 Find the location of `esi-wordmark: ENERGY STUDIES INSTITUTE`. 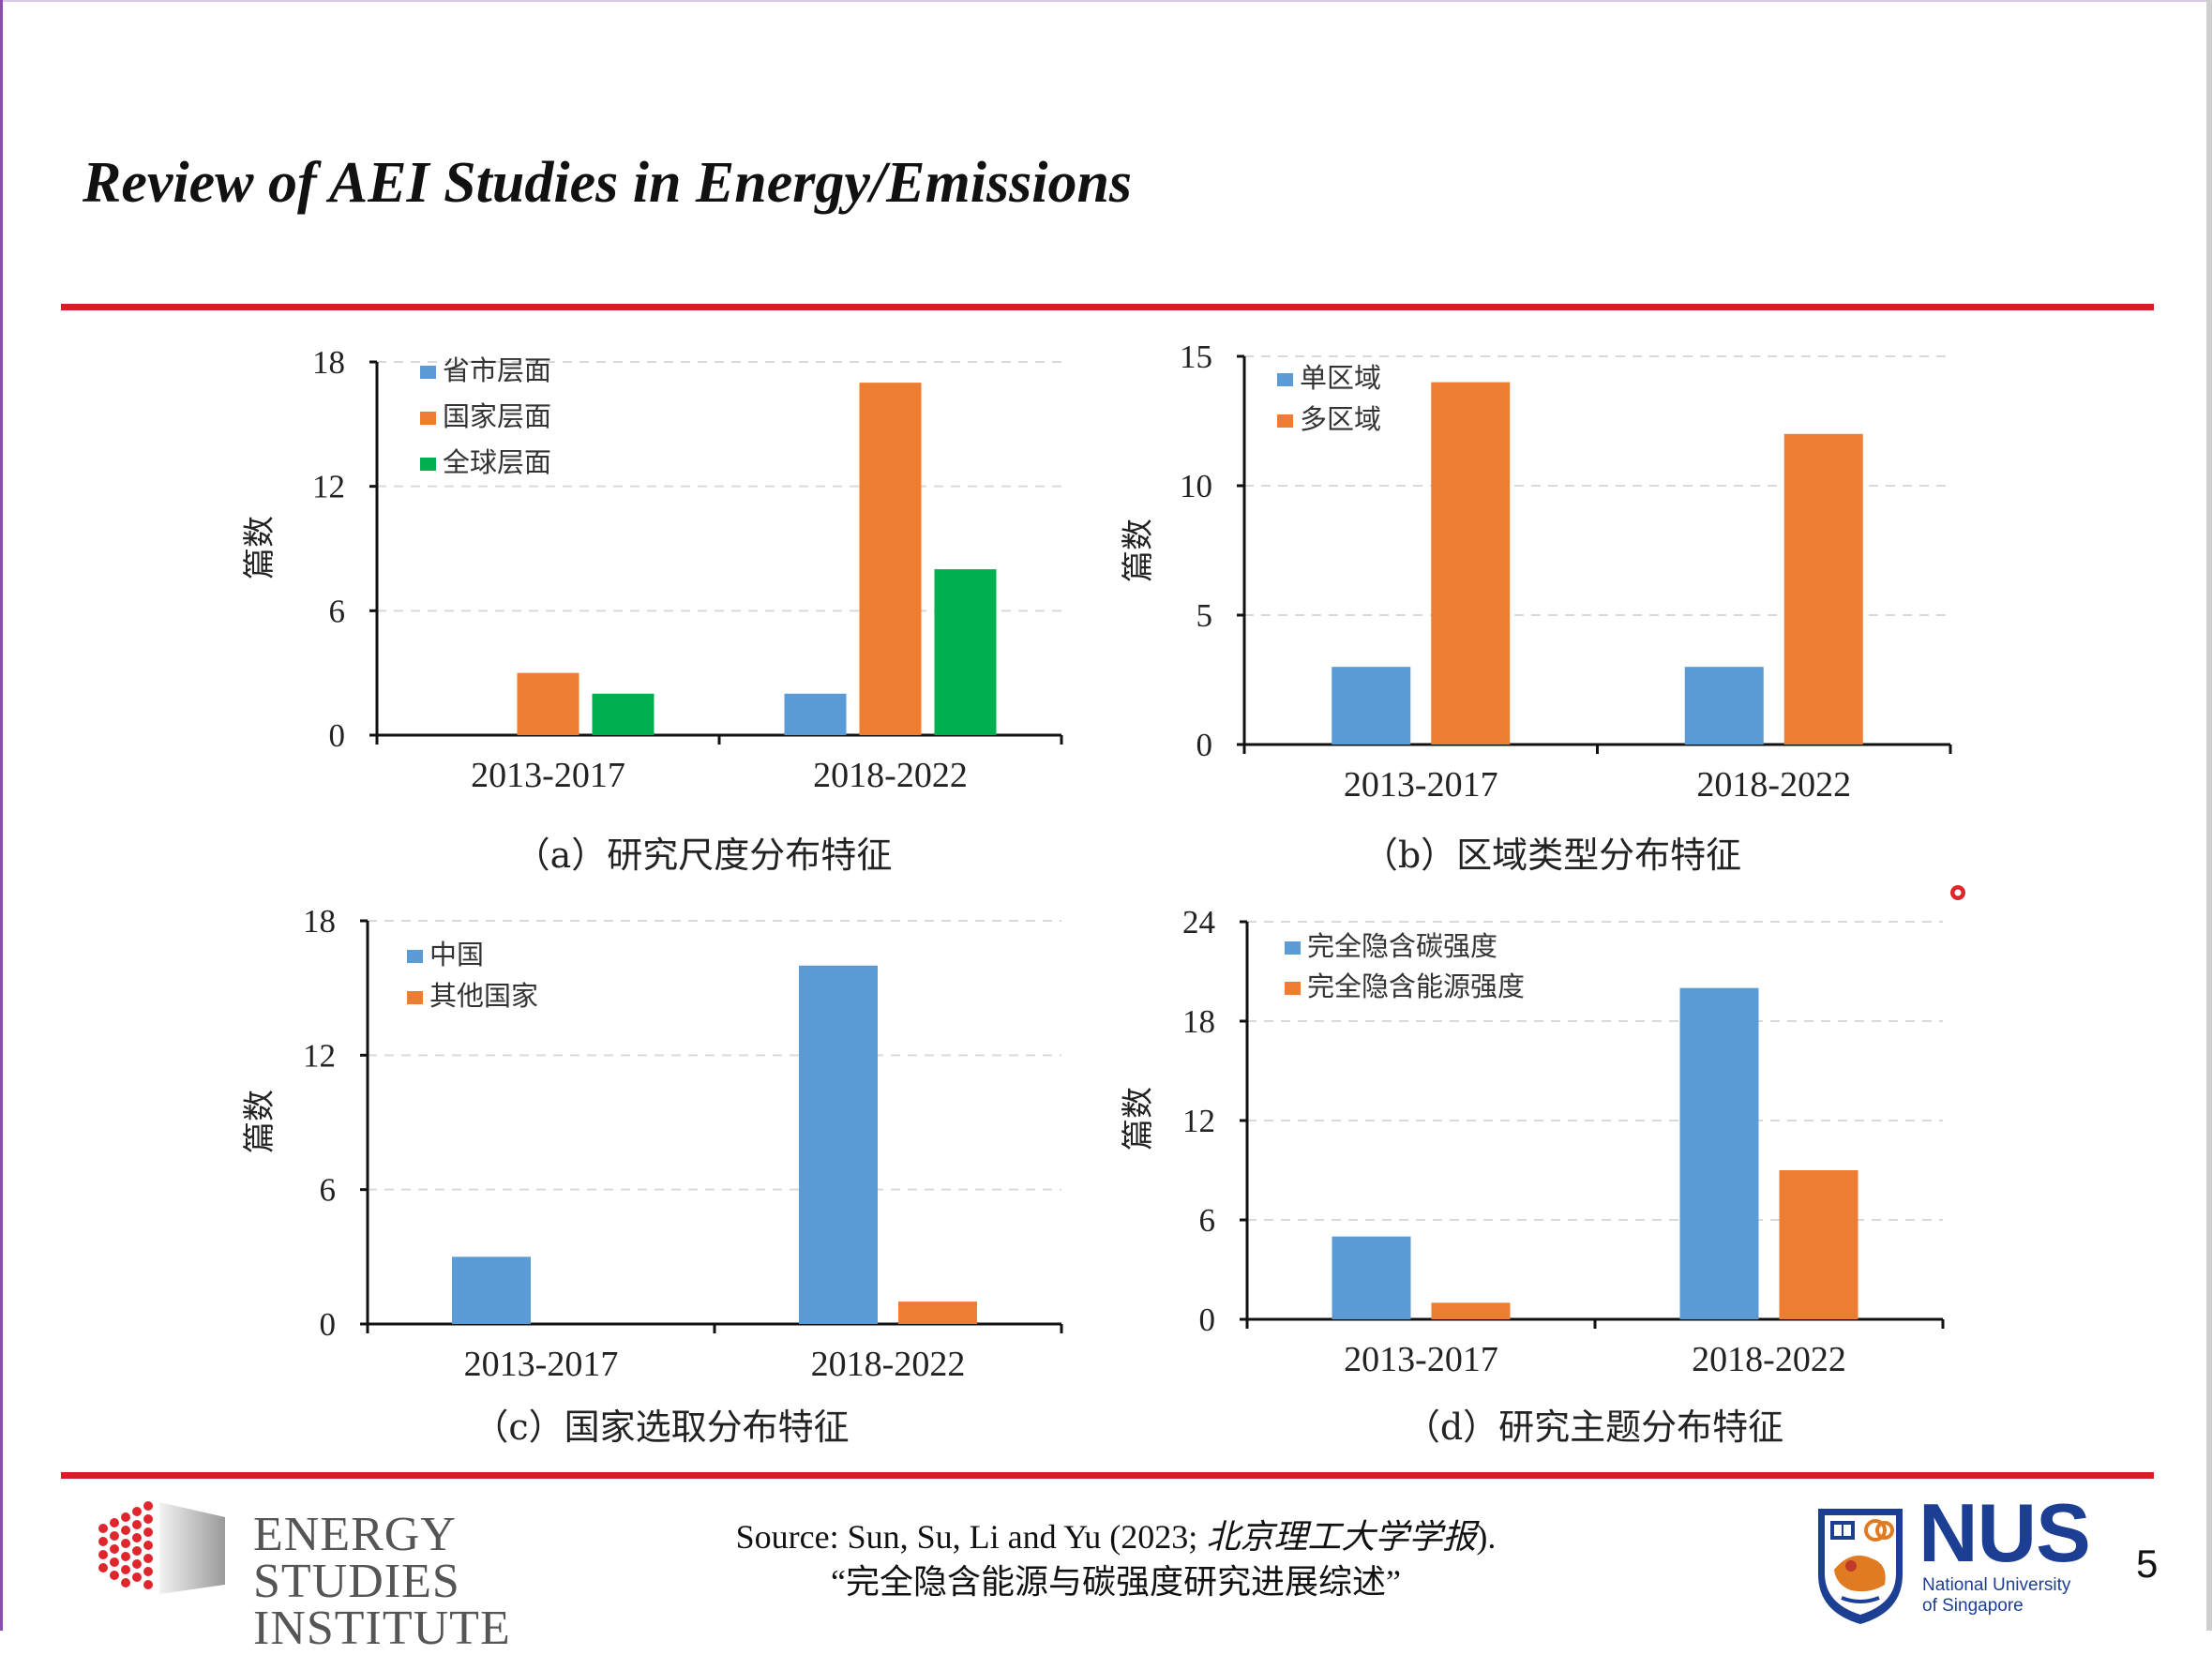

esi-wordmark: ENERGY STUDIES INSTITUTE is located at coordinates (382, 1581).